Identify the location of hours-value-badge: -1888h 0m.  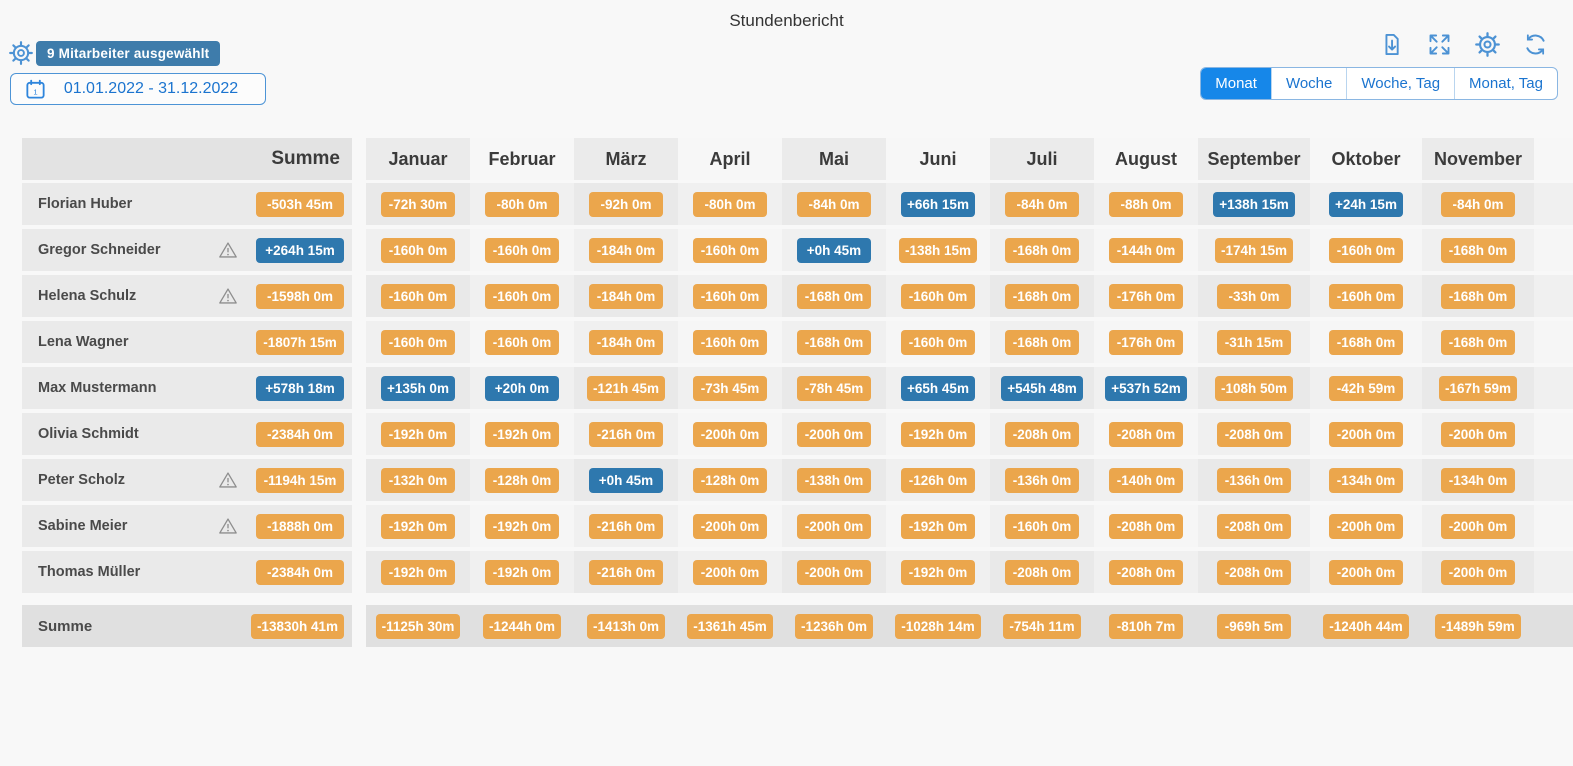
(300, 526).